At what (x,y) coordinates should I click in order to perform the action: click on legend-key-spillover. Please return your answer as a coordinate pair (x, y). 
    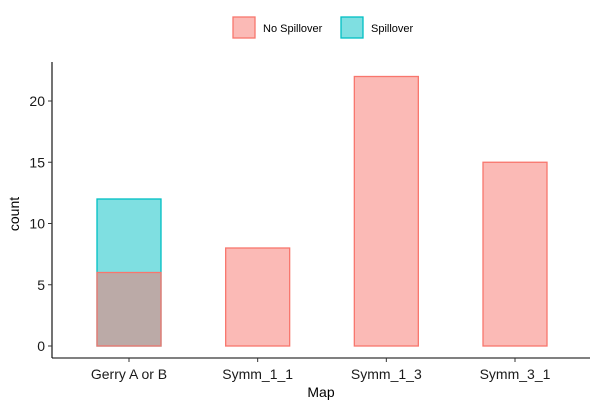
    Looking at the image, I should click on (352, 27).